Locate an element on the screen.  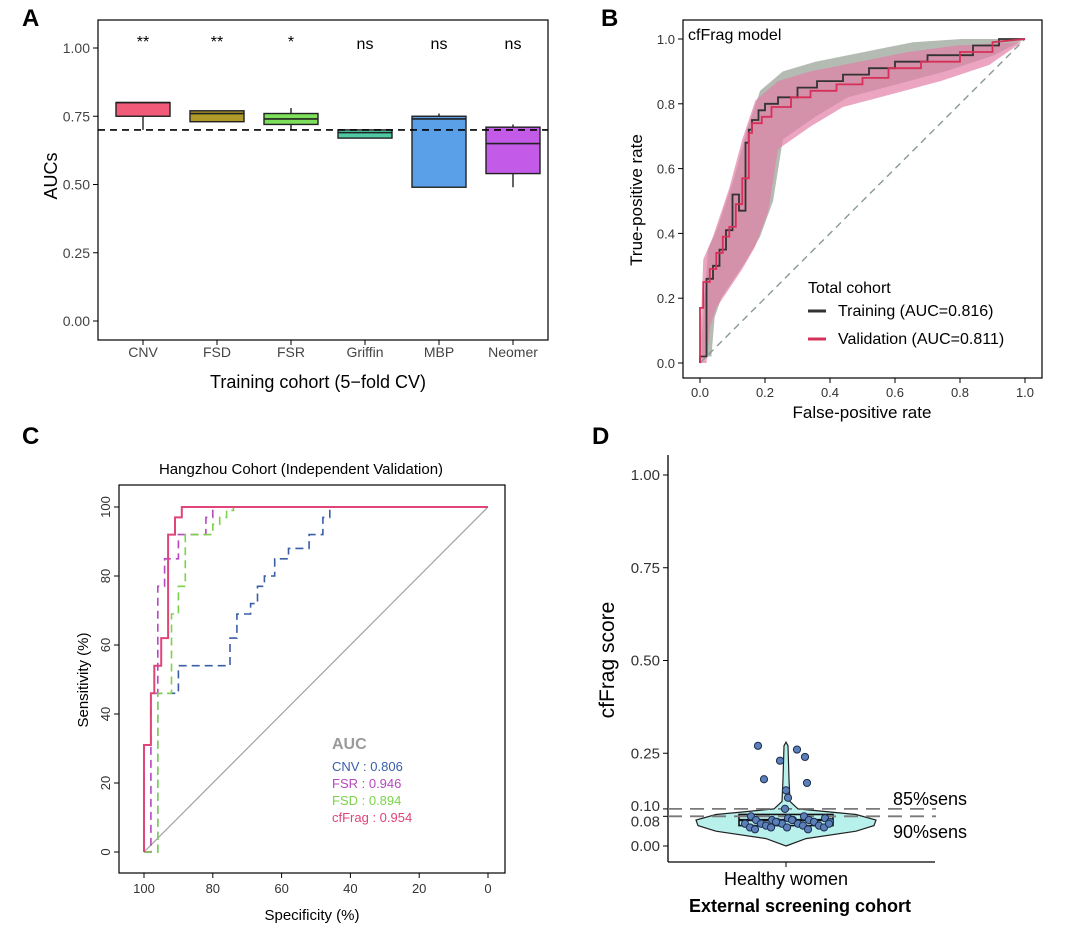
panel-b-roc: 0.0 0.0 0.2 0.2 0.4 0.4 0.6 0.6 0.8 0.8 1.0 1.0 is located at coordinates (850, 209).